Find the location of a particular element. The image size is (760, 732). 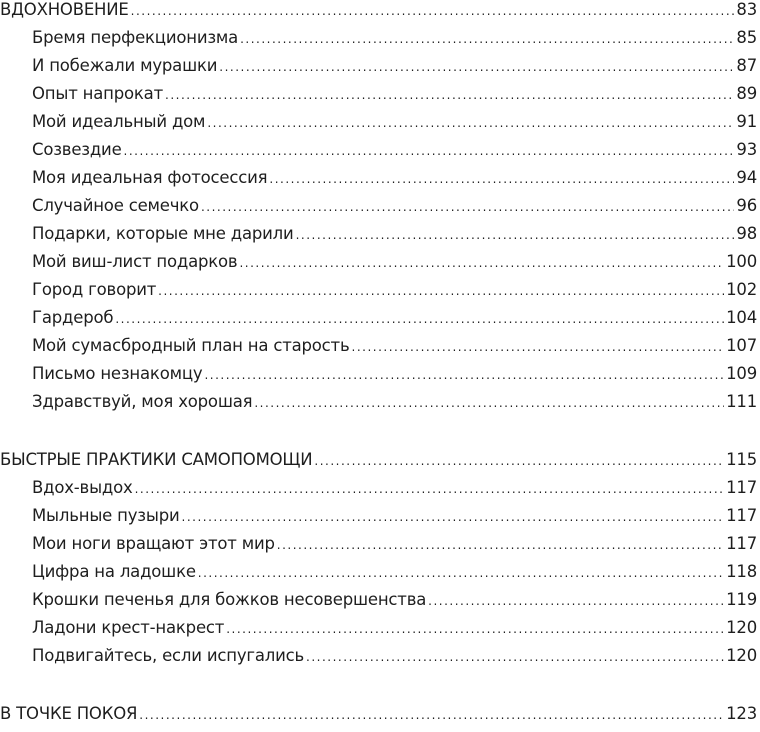

entry-title: Опыт напрокат is located at coordinates (98, 93).